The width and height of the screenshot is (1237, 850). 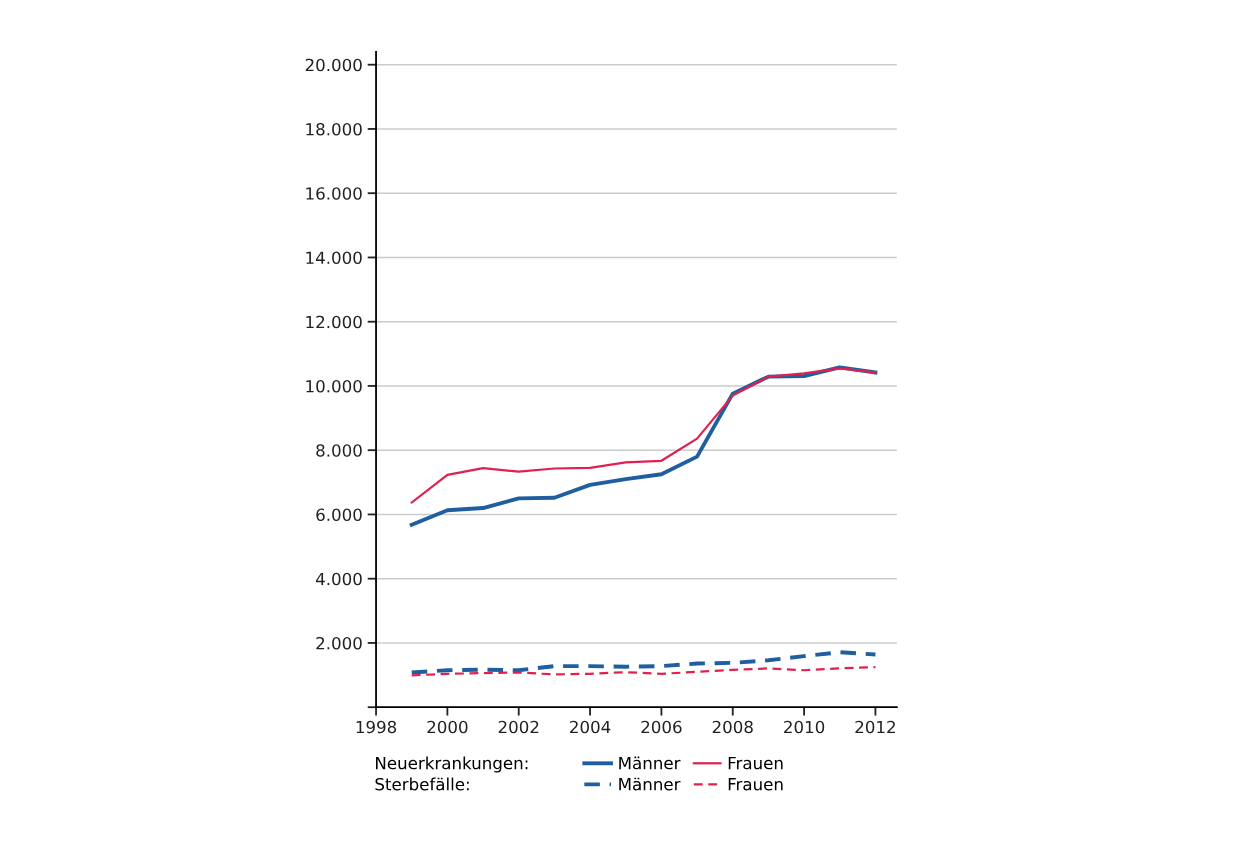 I want to click on text: Sterbefälle:, so click(x=422, y=784).